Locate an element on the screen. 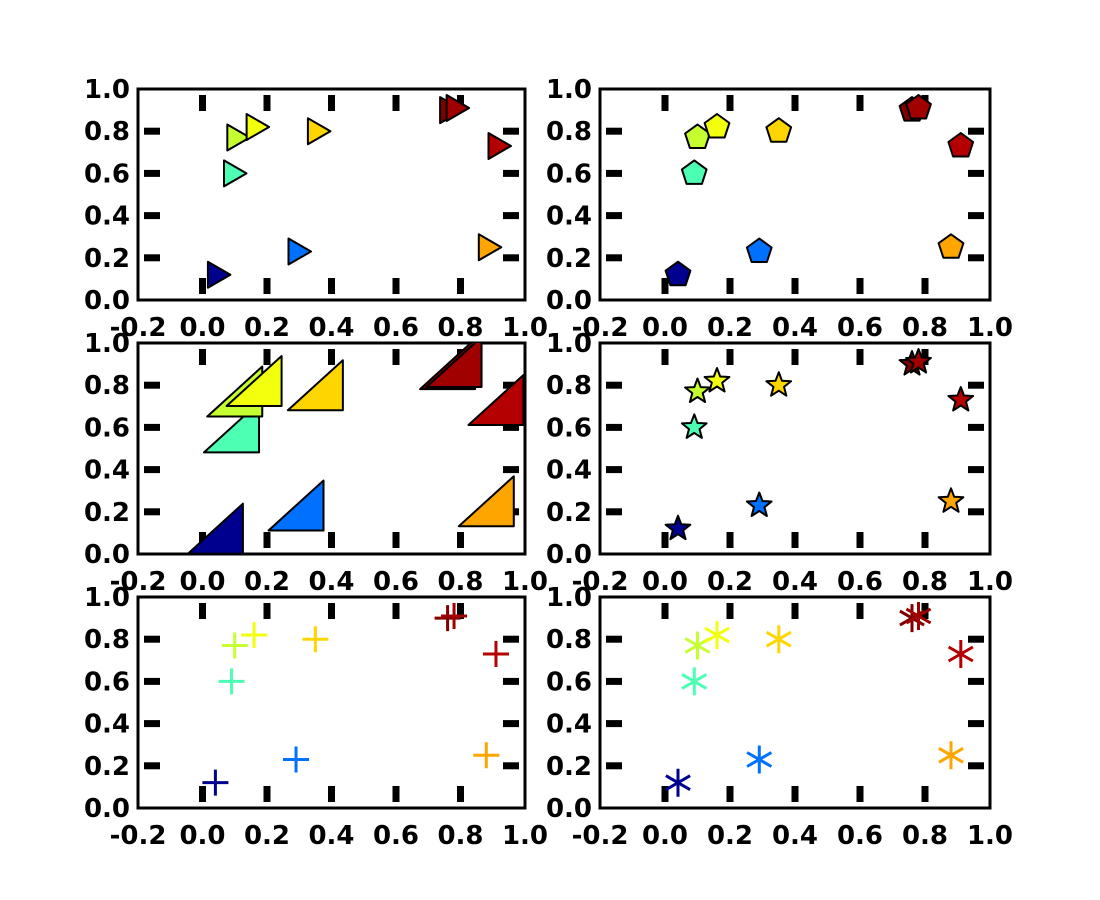 This screenshot has height=900, width=1100. panel-4: -0.2 0.0 0.2 0.4 0.6 0.8 1.00.00.20.40.60.81.0 is located at coordinates (779, 463).